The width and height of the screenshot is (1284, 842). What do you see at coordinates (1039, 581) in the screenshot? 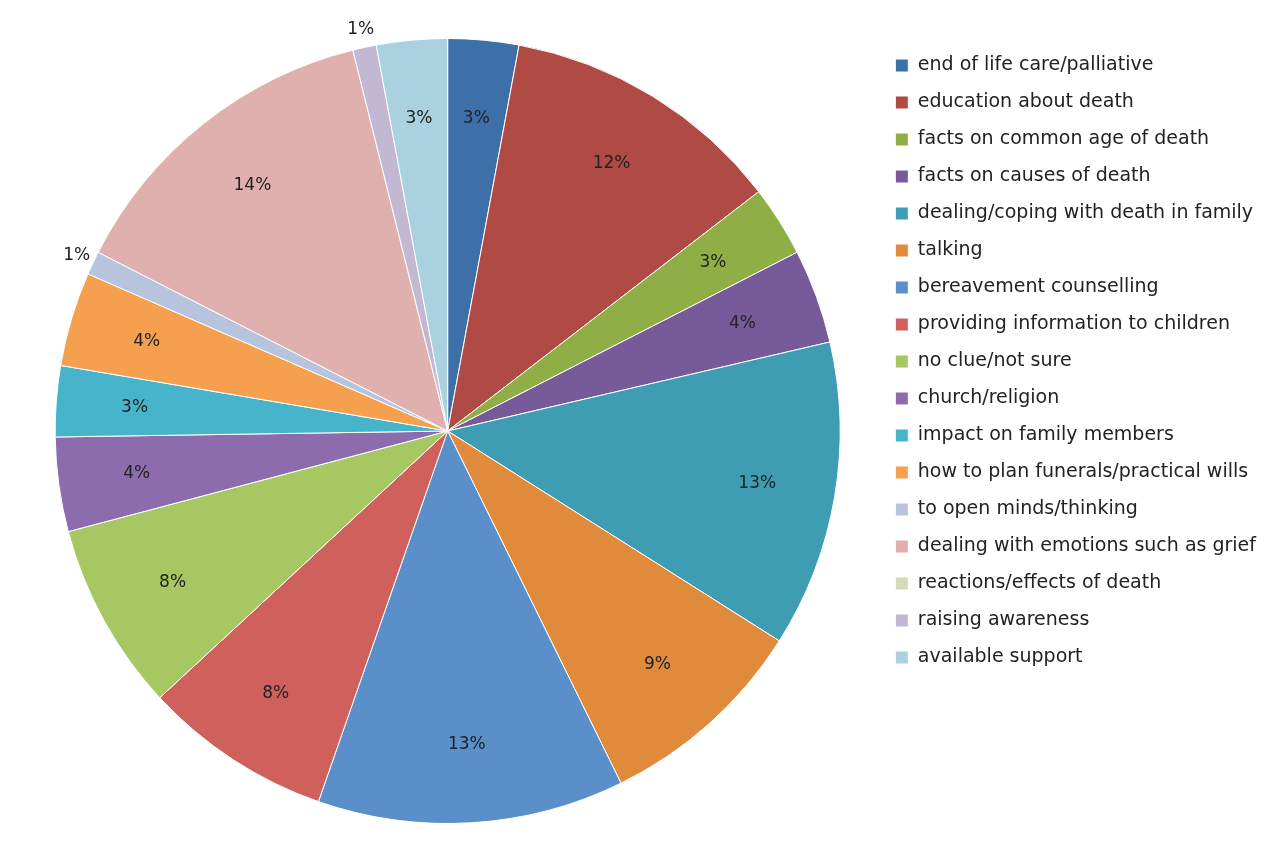
I see `legend-label: reactions/effects of death` at bounding box center [1039, 581].